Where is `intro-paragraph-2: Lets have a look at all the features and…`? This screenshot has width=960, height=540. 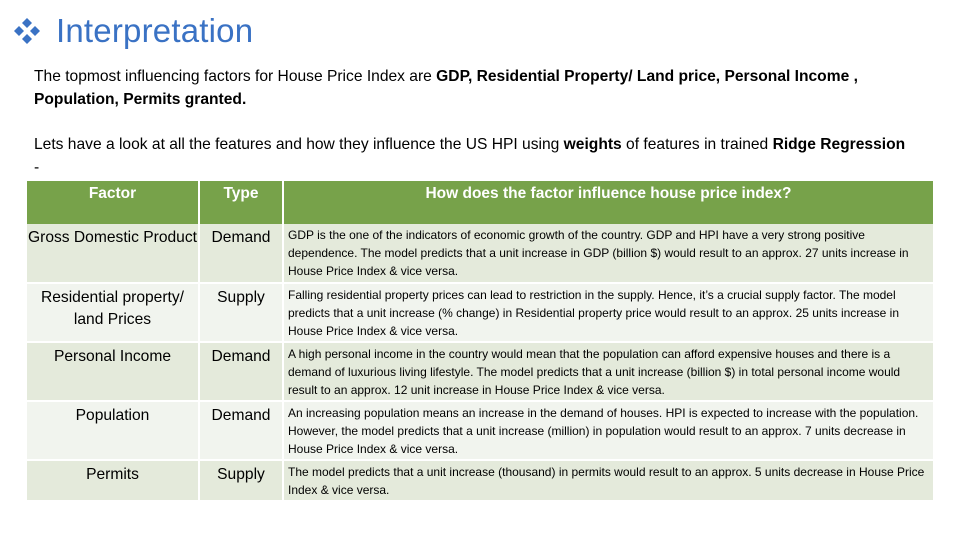 intro-paragraph-2: Lets have a look at all the features and… is located at coordinates (474, 156).